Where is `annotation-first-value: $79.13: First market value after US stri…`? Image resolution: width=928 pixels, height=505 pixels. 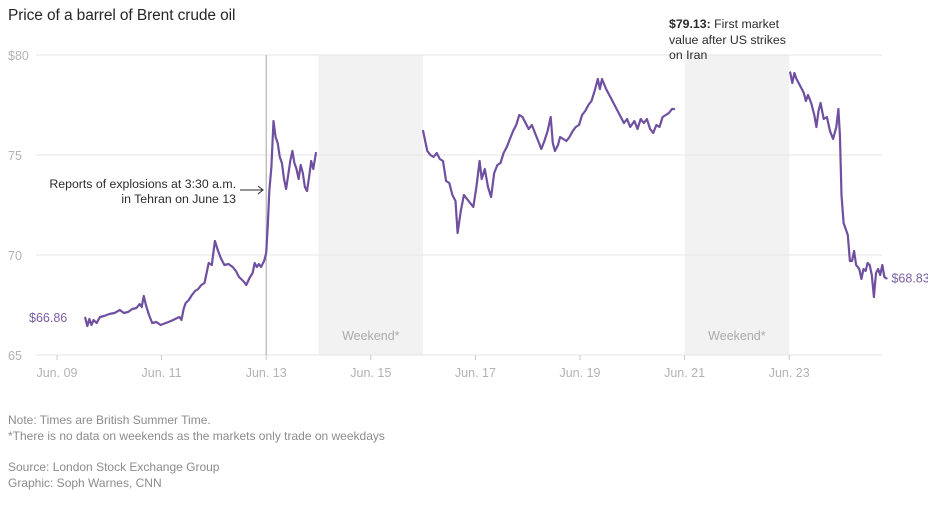 annotation-first-value: $79.13: First market value after US stri… is located at coordinates (727, 39).